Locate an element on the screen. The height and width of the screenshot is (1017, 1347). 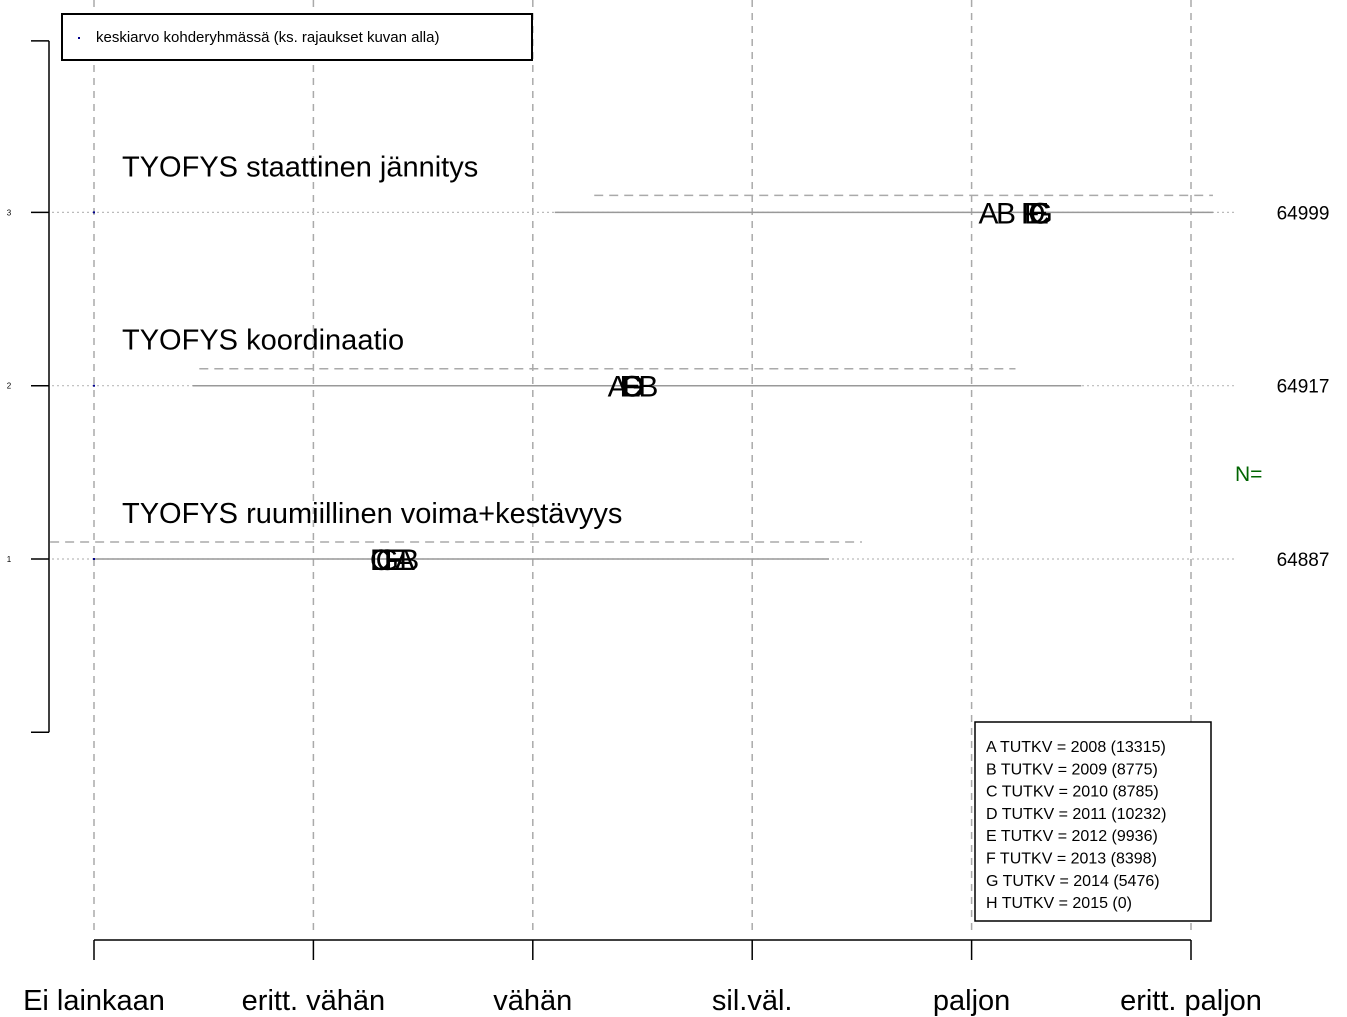
y-tick-label: 3 is located at coordinates (9, 212).